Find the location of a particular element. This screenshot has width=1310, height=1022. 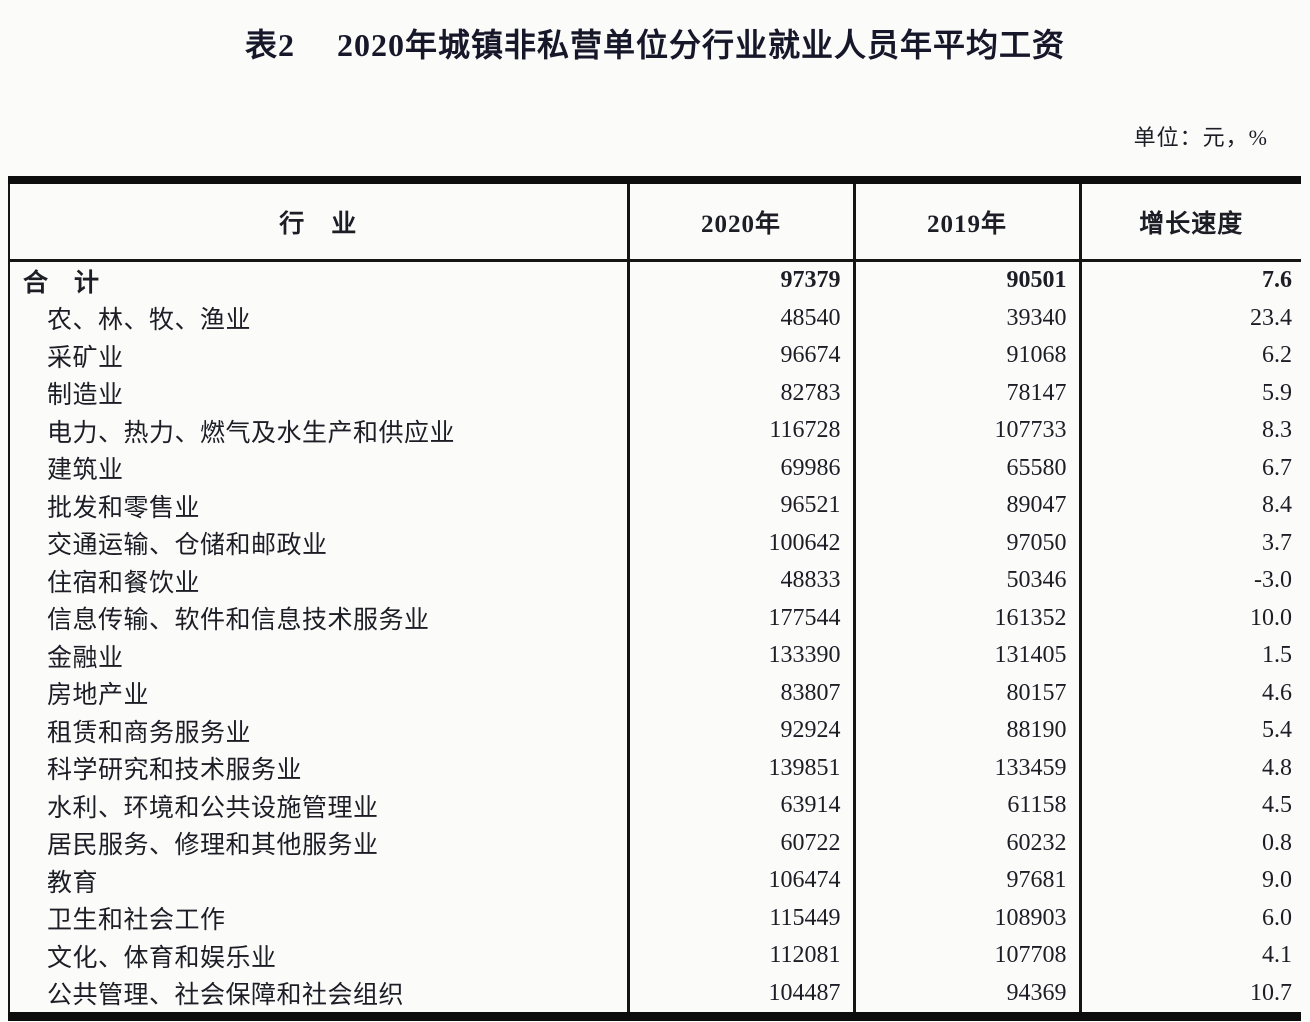

value-2019-cell: 91068 is located at coordinates (966, 356).